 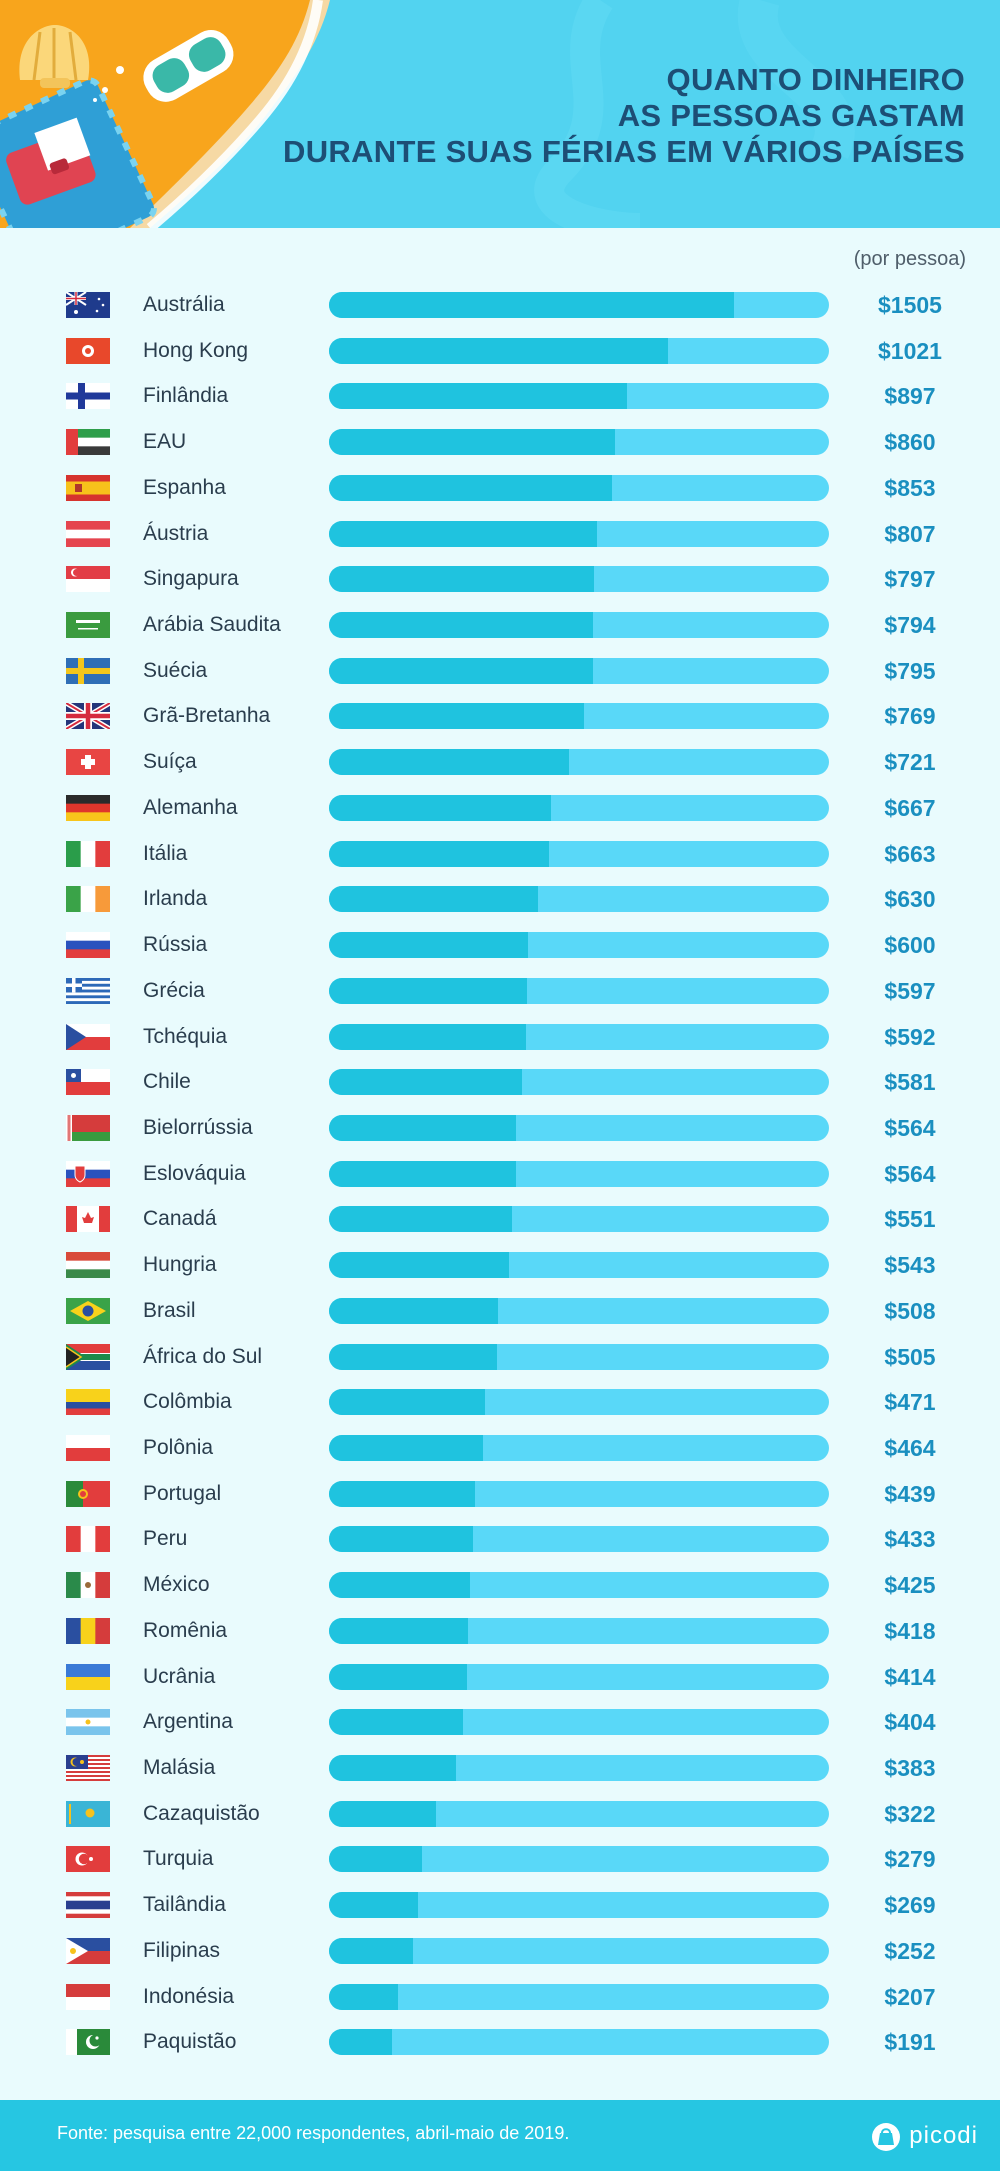 I want to click on data-label: $439, so click(x=910, y=1493).